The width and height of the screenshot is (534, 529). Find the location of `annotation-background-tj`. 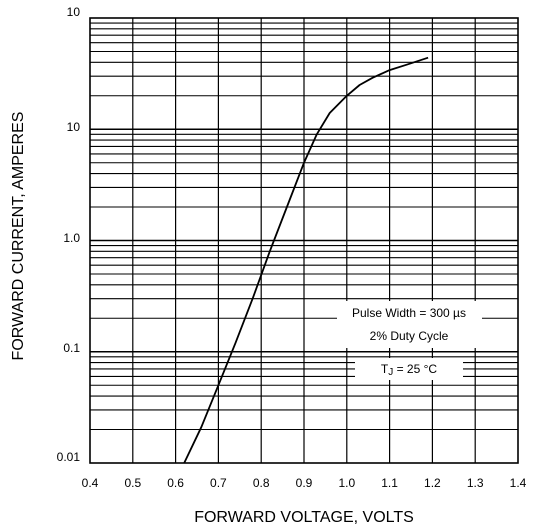

annotation-background-tj is located at coordinates (409, 369).